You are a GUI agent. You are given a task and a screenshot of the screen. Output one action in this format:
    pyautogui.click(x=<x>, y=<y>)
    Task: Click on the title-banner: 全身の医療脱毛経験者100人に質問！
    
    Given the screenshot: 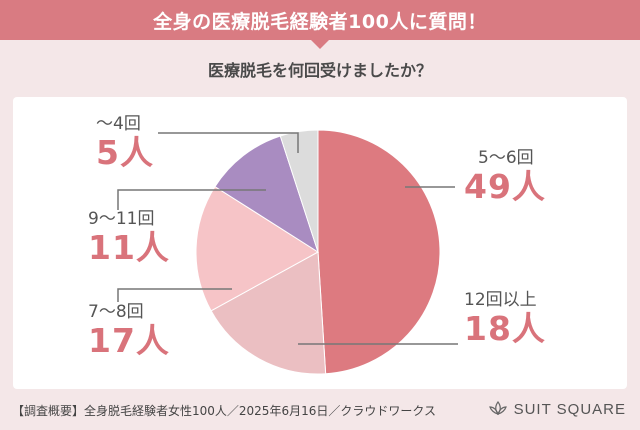 What is the action you would take?
    pyautogui.click(x=320, y=20)
    